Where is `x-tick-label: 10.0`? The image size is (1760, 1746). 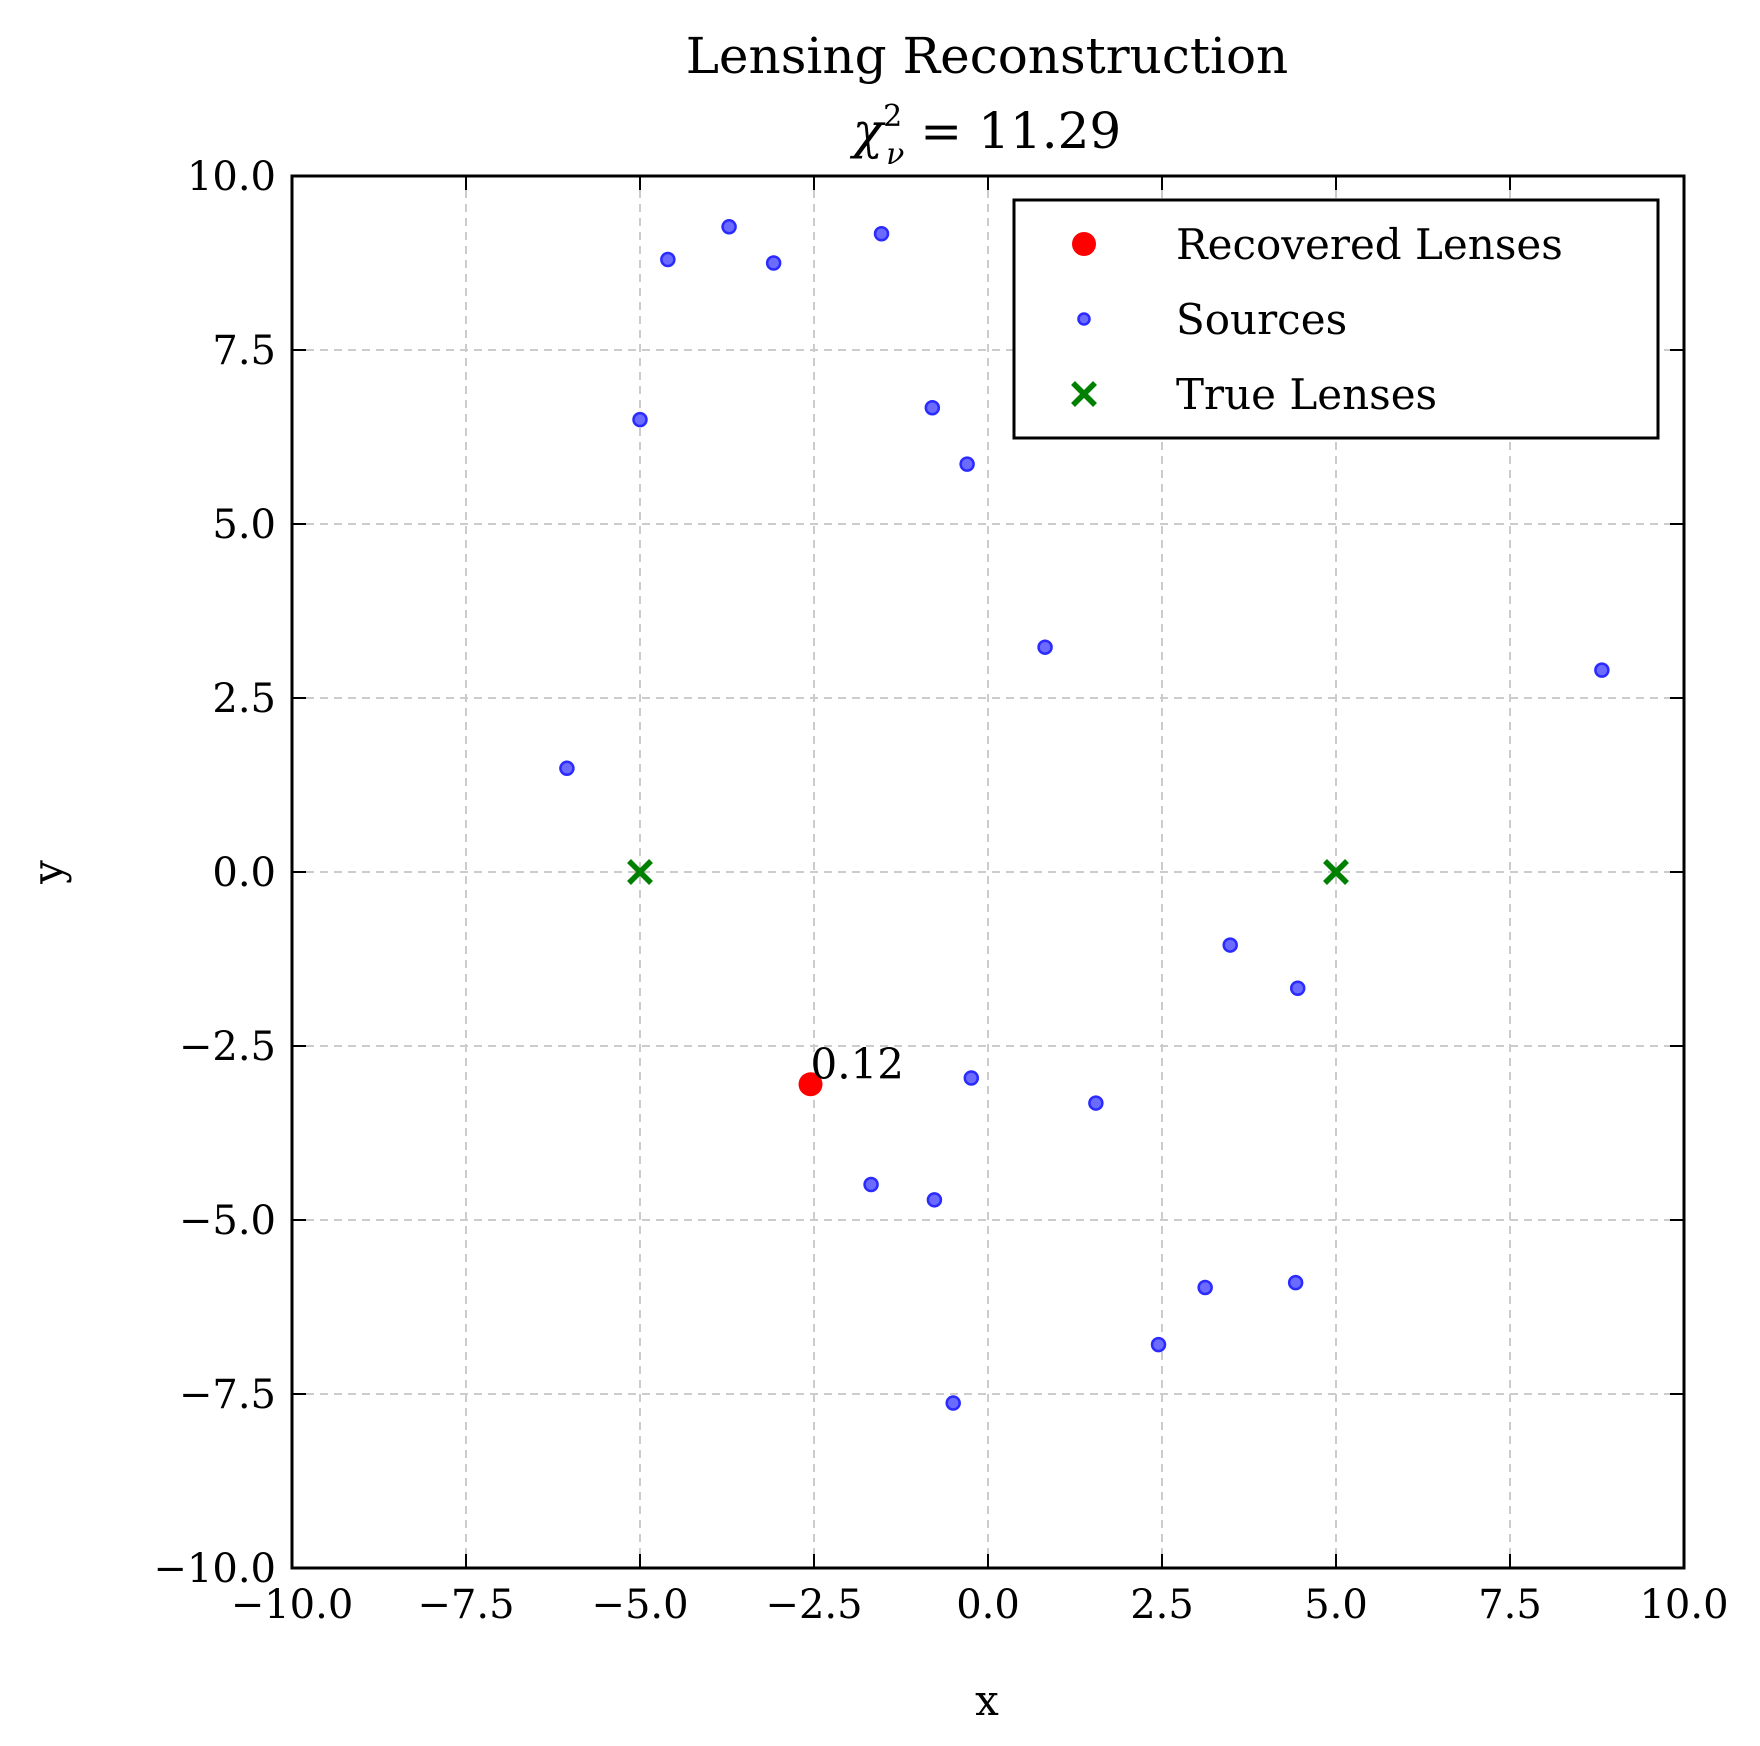
x-tick-label: 10.0 is located at coordinates (1683, 1605).